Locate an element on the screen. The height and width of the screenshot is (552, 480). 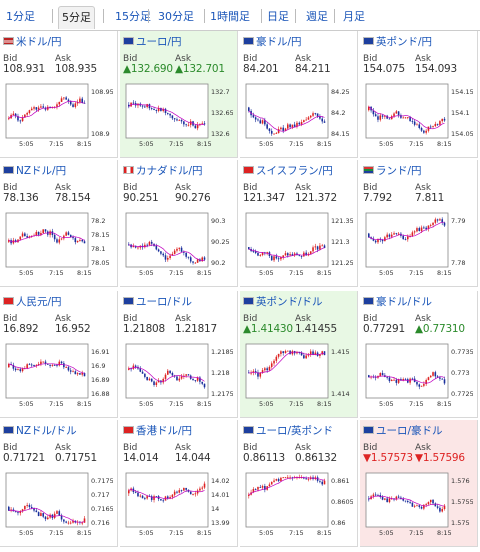
pair-title-link: NZドル/ドル is located at coordinates (40, 430).